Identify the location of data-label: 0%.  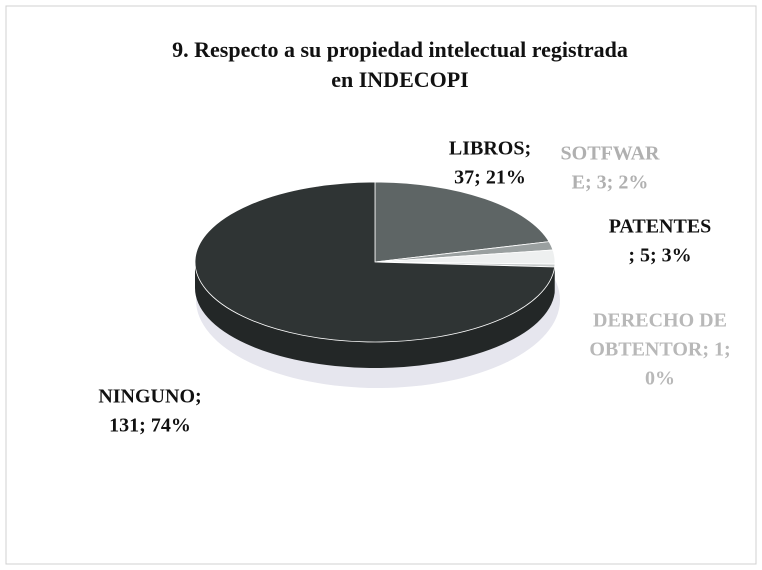
(660, 379).